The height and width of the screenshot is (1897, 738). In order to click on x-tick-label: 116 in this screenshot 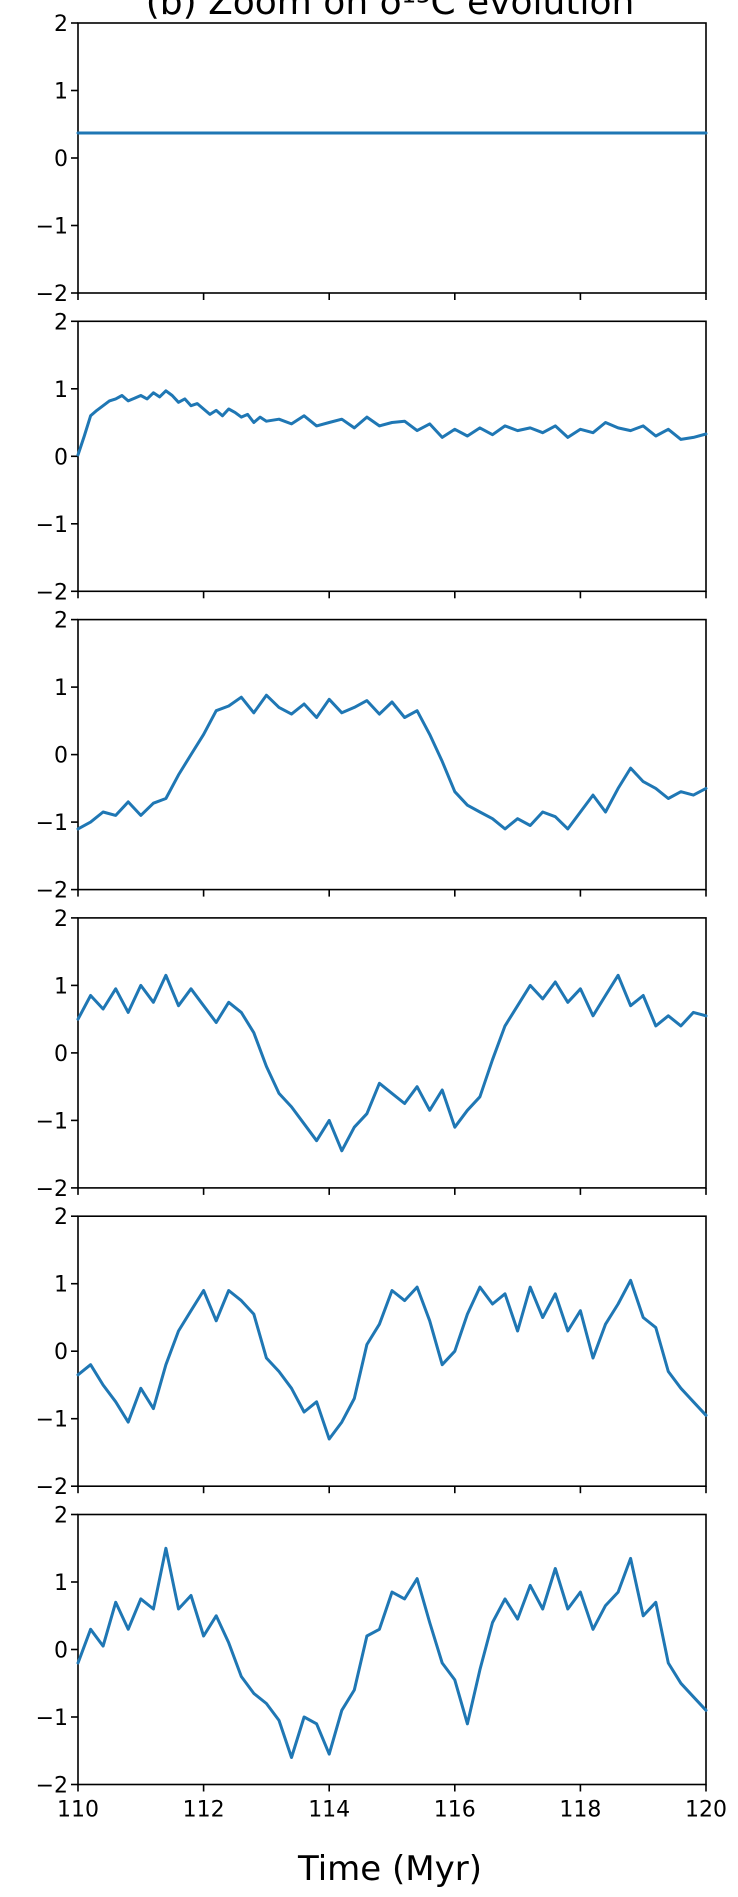, I will do `click(455, 1810)`.